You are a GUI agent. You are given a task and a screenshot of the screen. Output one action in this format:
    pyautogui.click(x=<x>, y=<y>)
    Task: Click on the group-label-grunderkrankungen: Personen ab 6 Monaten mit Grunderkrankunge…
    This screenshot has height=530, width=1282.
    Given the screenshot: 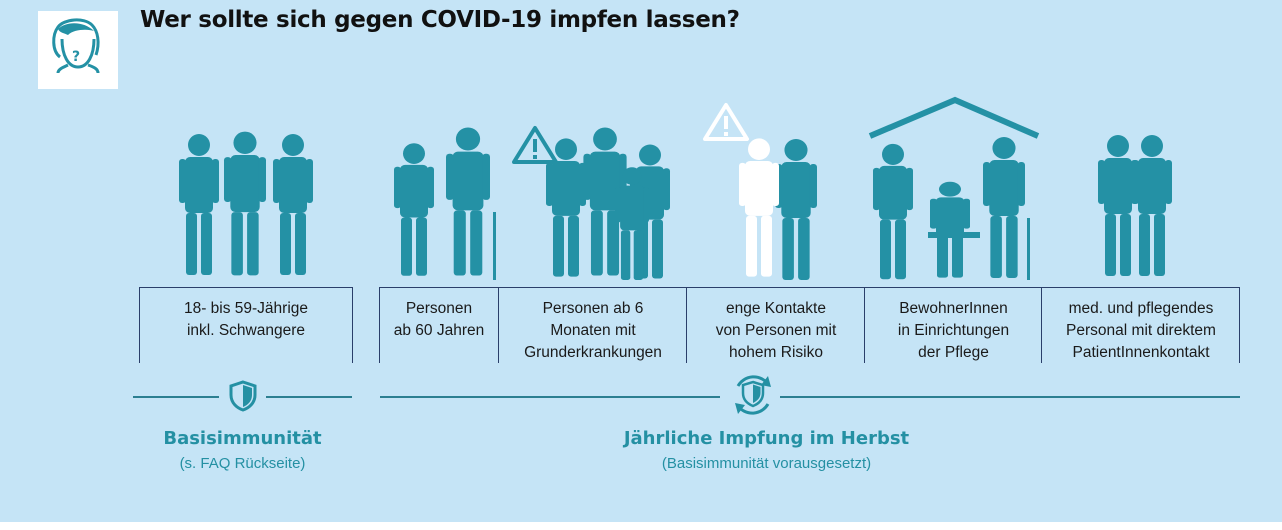 What is the action you would take?
    pyautogui.click(x=593, y=330)
    